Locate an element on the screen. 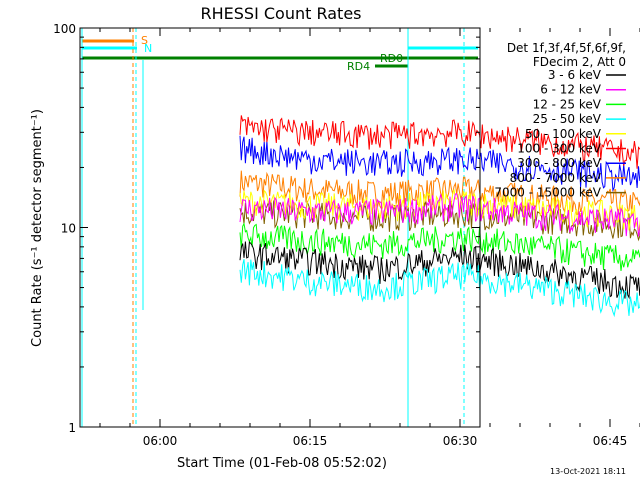 The image size is (640, 480). legend-label-7: 800 - 7000 keV is located at coordinates (556, 178).